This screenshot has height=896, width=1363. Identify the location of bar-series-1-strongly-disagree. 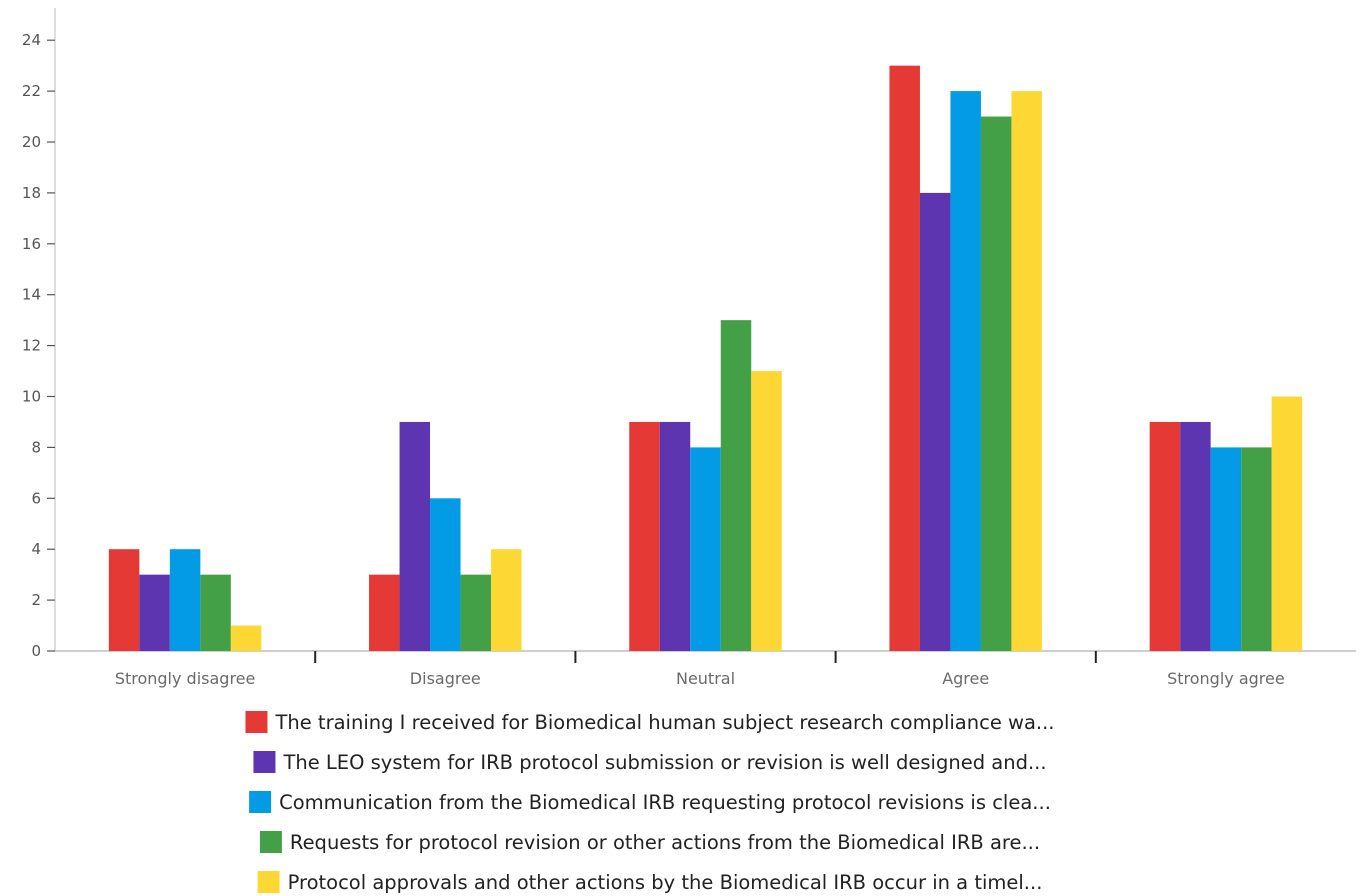
(124, 600).